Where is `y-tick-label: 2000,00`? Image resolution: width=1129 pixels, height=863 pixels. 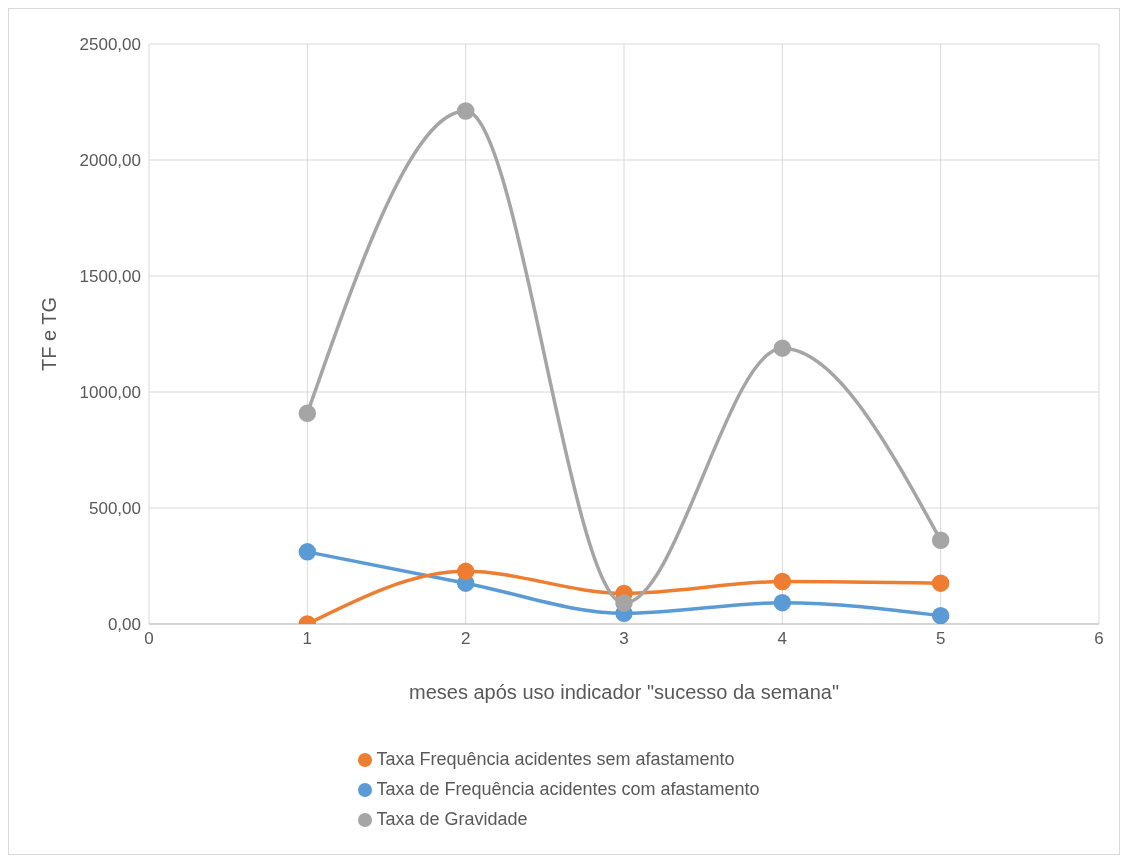 y-tick-label: 2000,00 is located at coordinates (110, 161).